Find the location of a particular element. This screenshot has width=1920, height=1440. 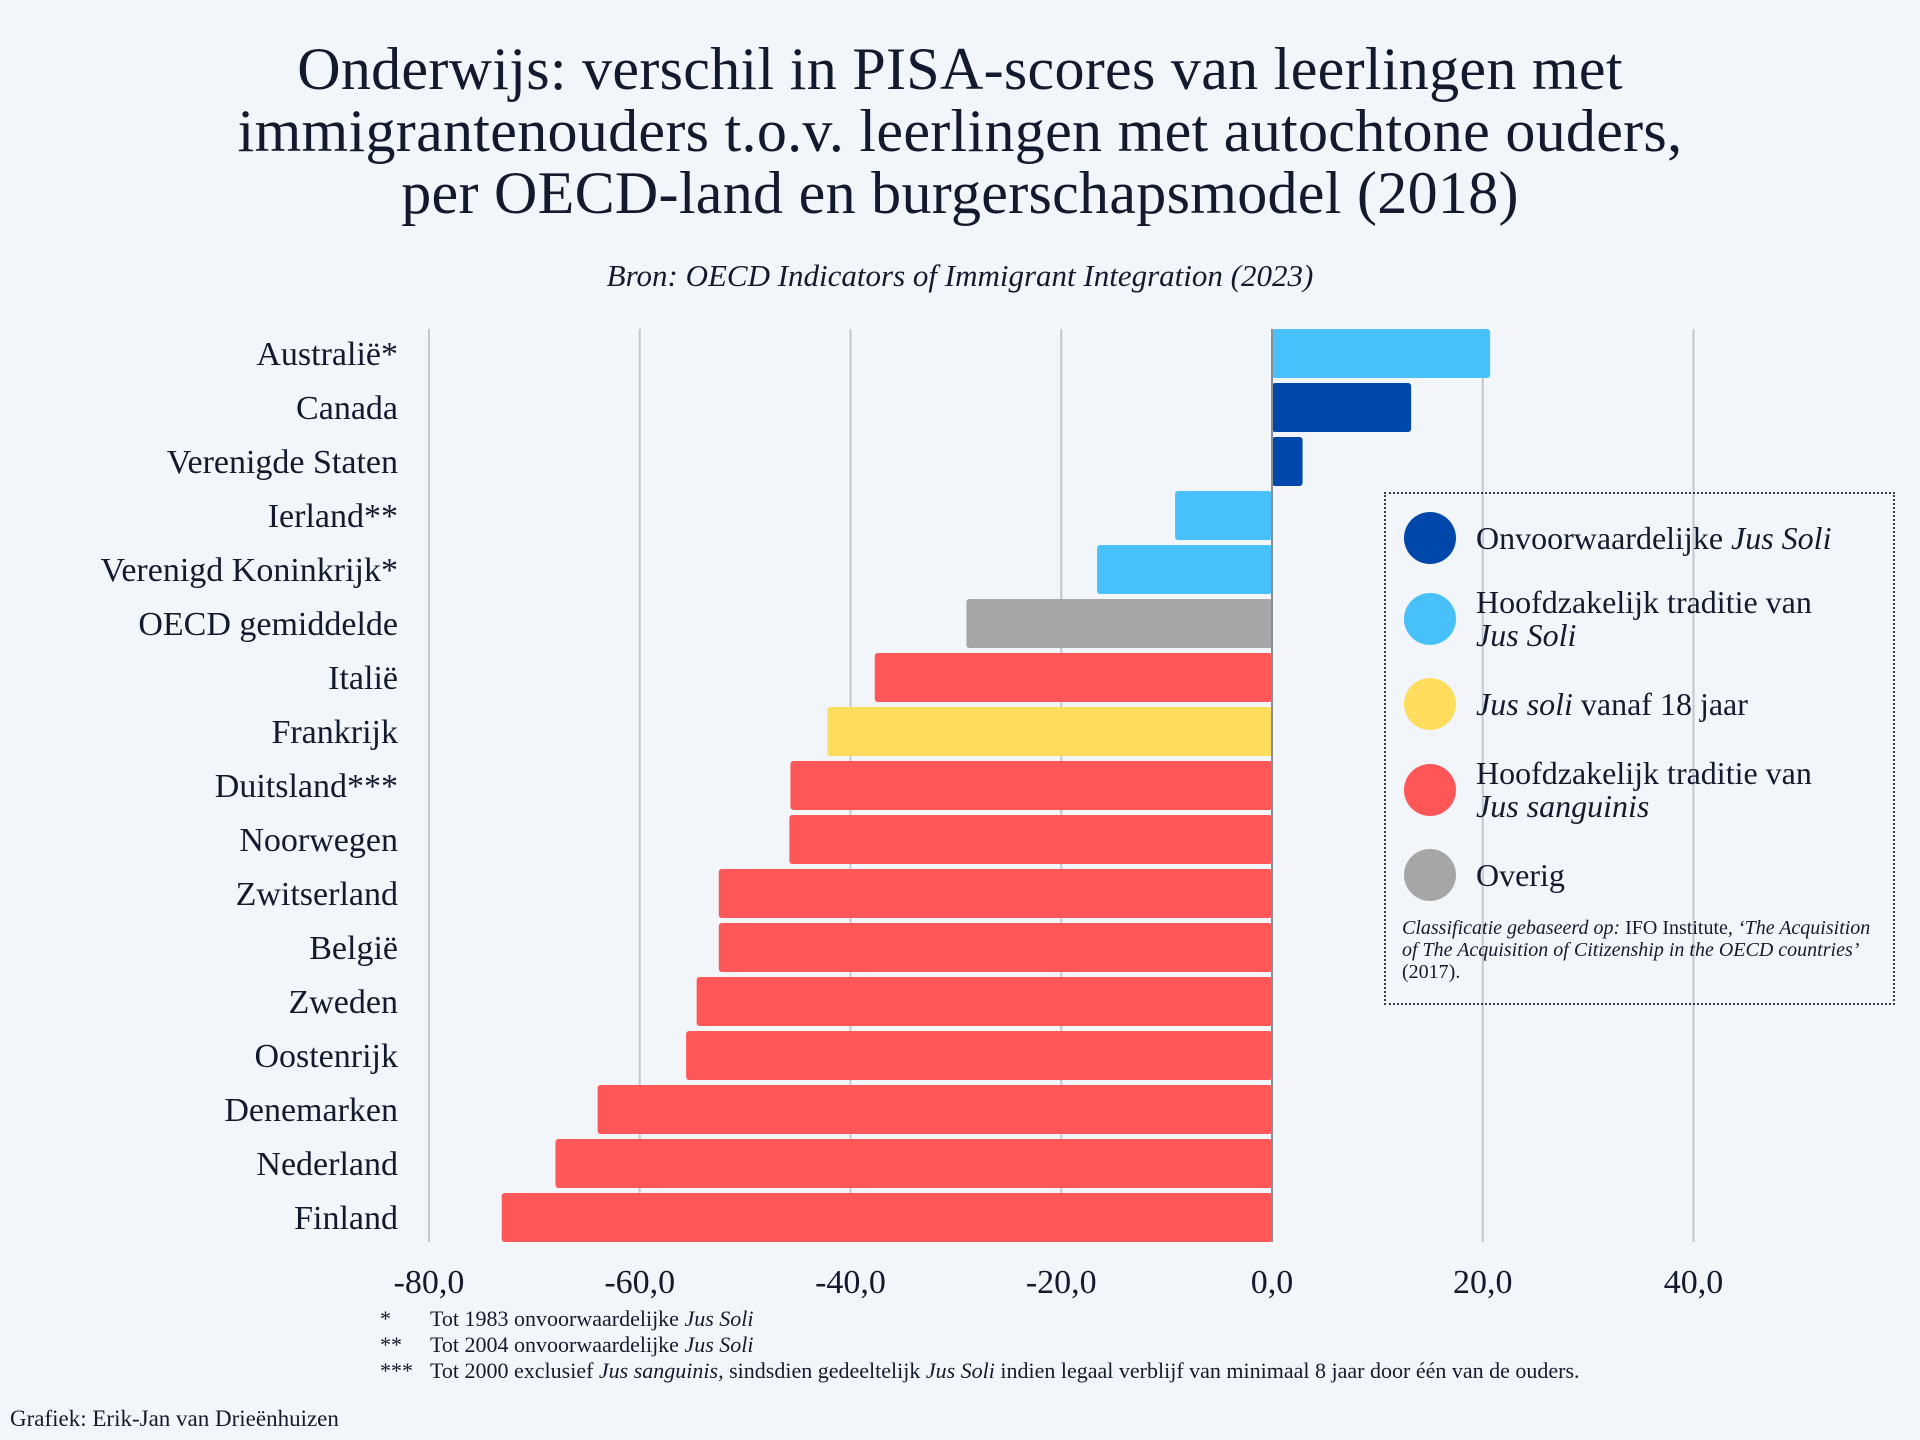

category-label: Oostenrijk is located at coordinates (326, 1056).